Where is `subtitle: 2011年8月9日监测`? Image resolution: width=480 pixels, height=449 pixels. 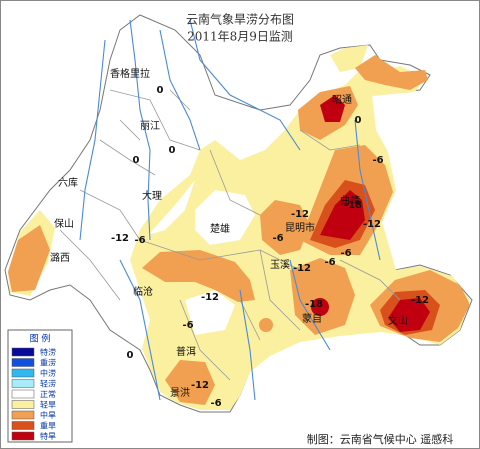
subtitle: 2011年8月9日监测 is located at coordinates (240, 37).